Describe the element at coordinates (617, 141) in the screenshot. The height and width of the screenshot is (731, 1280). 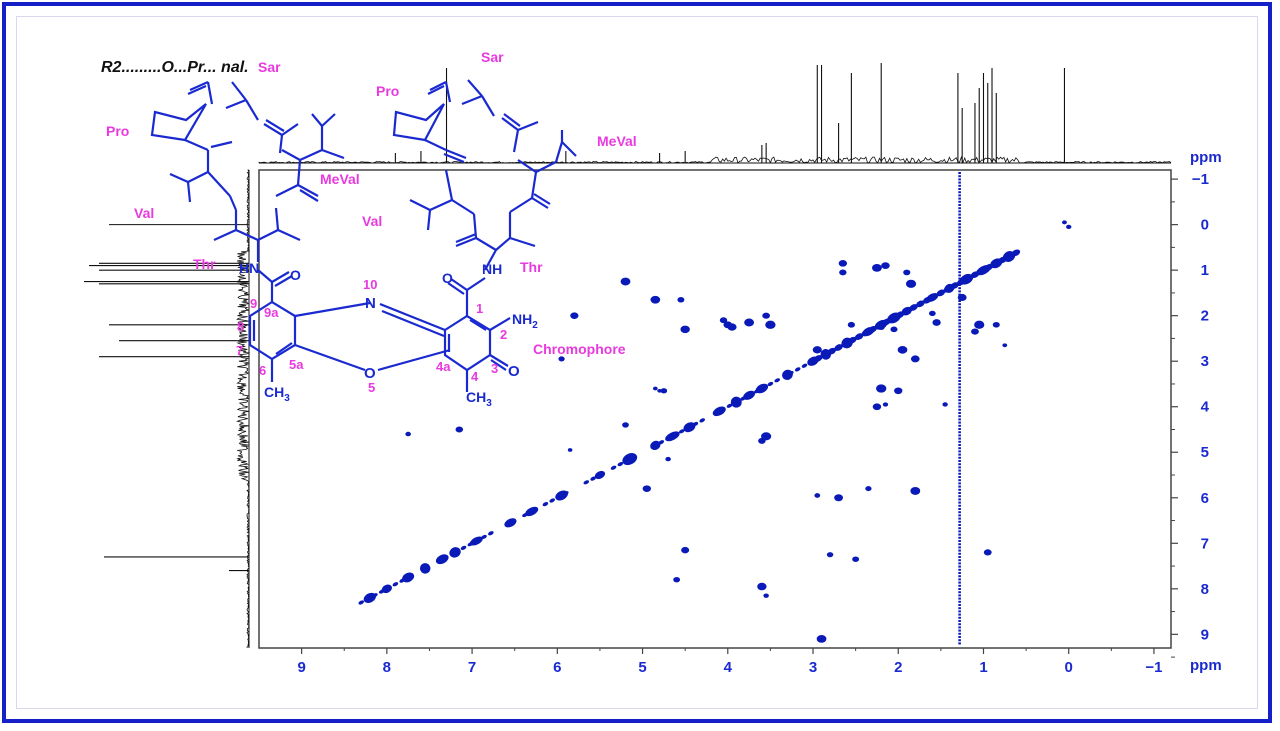
I see `label-meval-right: MeVal` at that location.